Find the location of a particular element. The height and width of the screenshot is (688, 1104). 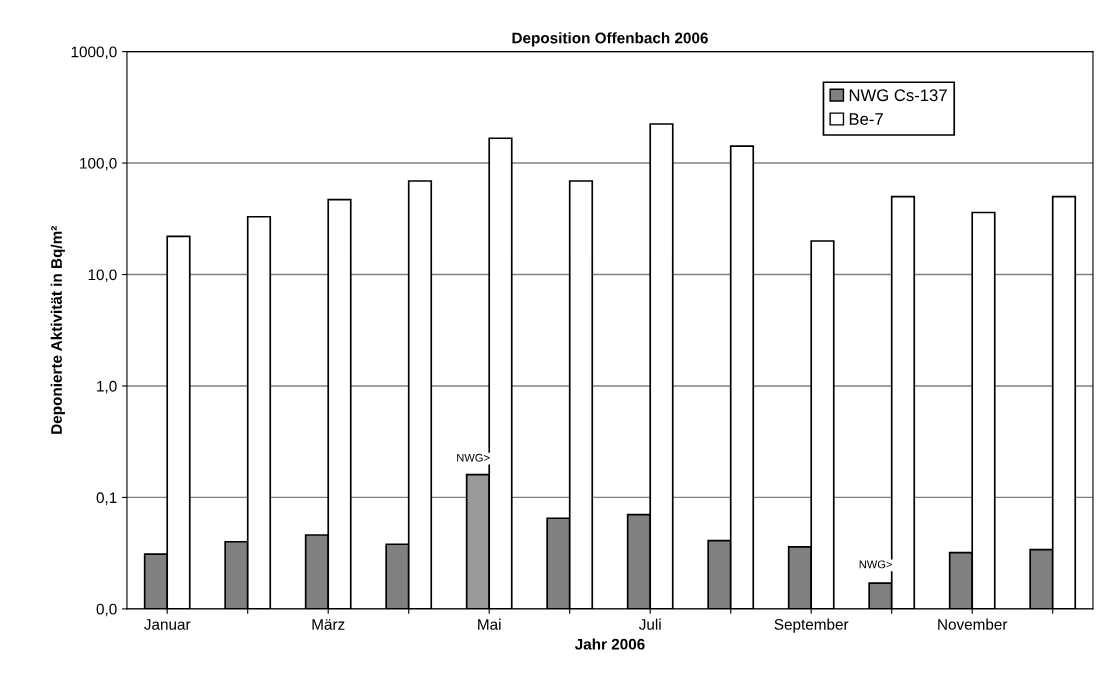

chart-title: Deposition Offenbach 2006 is located at coordinates (610, 39).